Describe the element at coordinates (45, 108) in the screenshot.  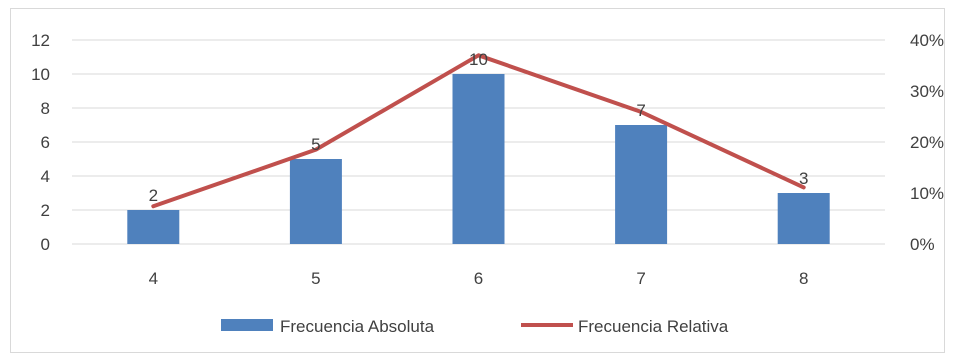
I see `y-left-tick-label: 8` at that location.